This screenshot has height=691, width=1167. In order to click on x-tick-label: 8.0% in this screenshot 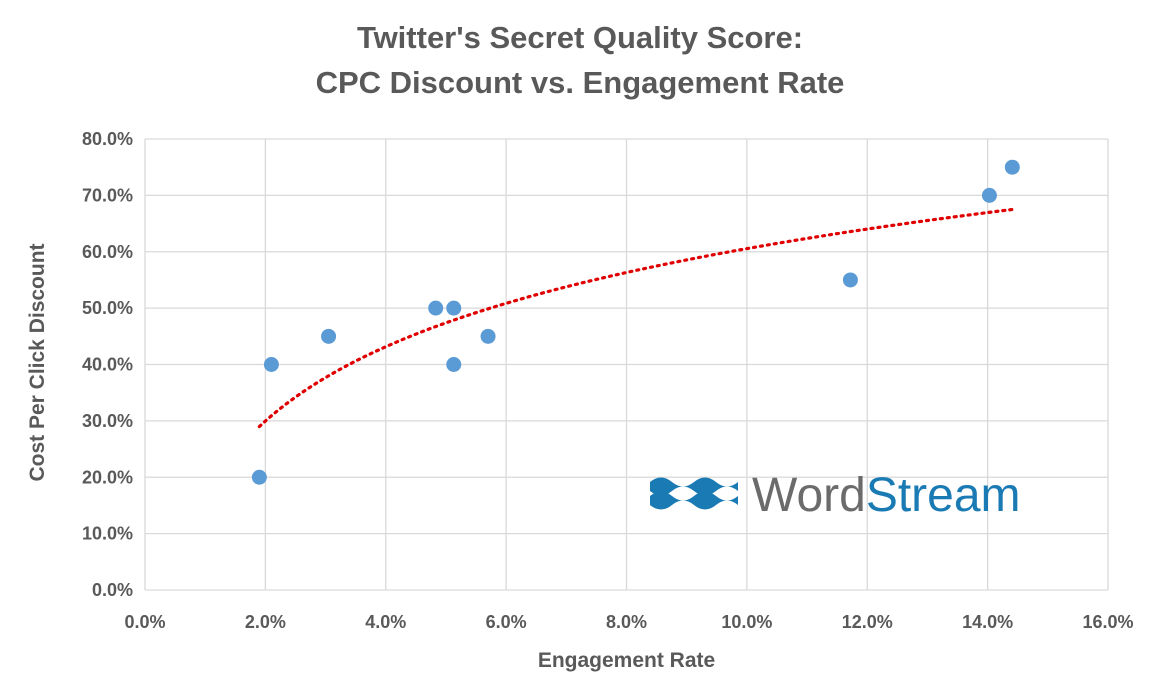, I will do `click(626, 622)`.